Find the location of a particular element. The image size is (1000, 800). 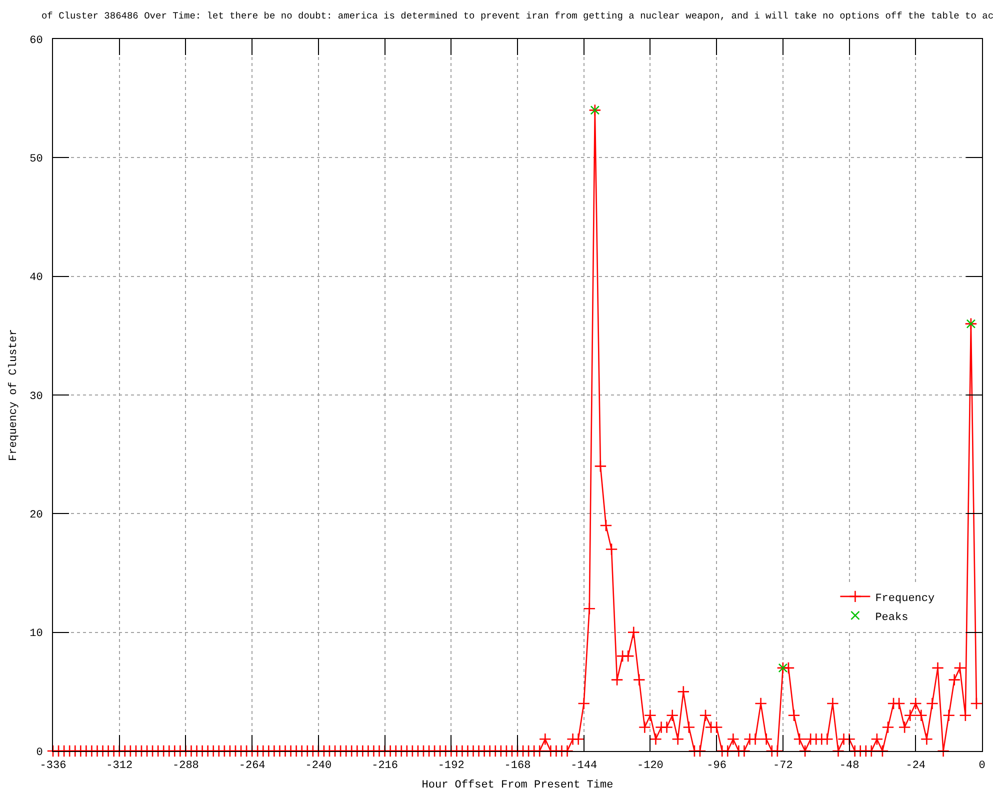

y-tick-label: 60 is located at coordinates (36, 40).